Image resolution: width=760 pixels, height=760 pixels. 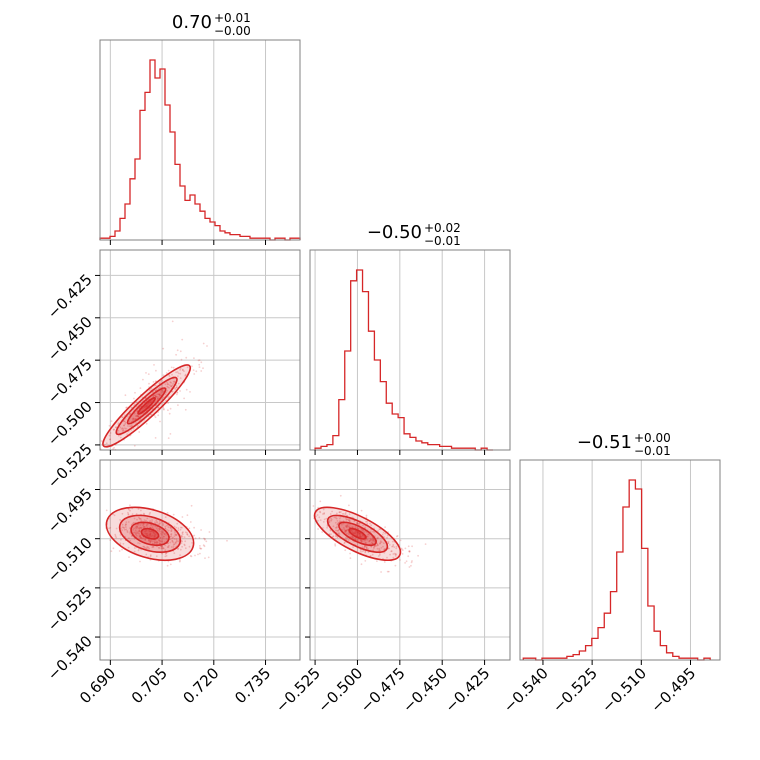 I want to click on x-tick-label-1-0: −0.525, so click(x=298, y=690).